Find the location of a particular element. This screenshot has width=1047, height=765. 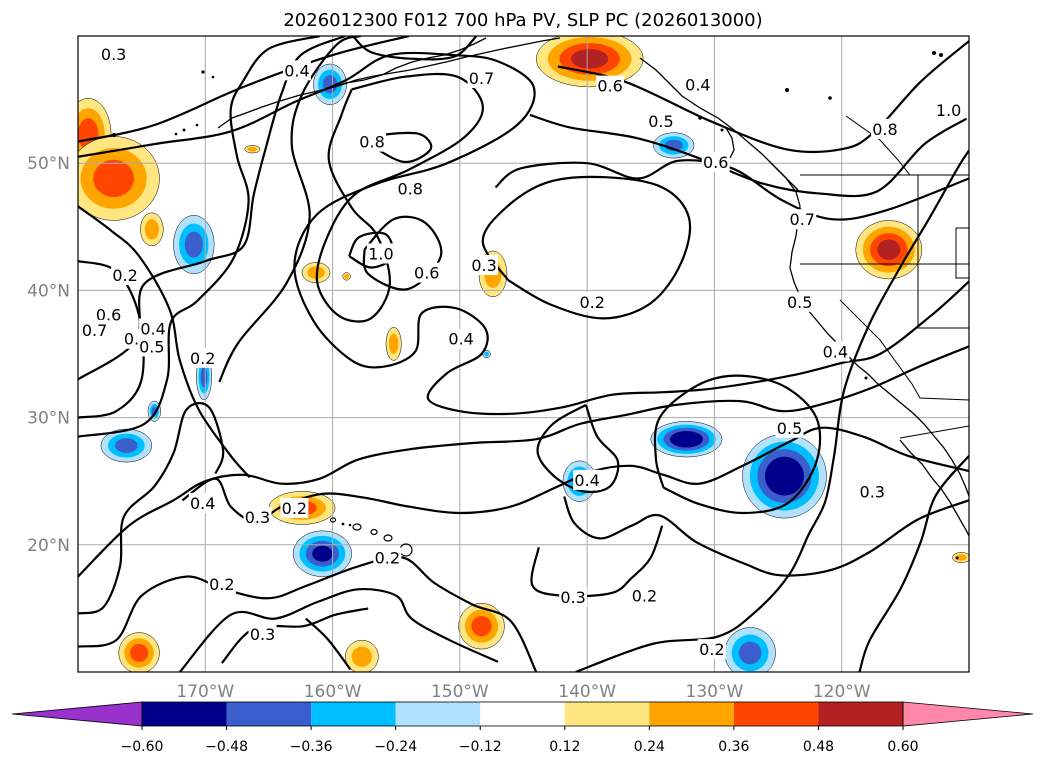

lat-tick-label: 50°N is located at coordinates (48, 164).